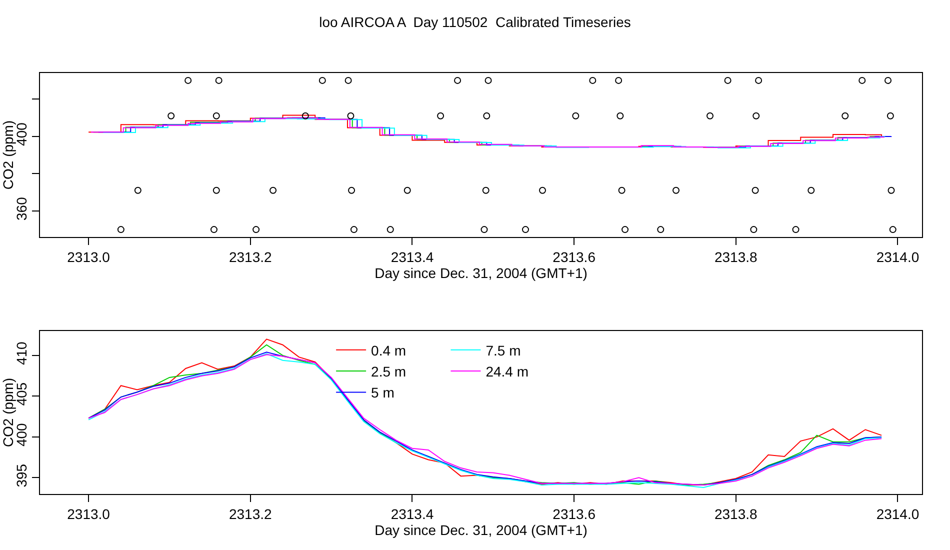 This screenshot has width=950, height=550. I want to click on y-tick-label: 360, so click(21, 208).